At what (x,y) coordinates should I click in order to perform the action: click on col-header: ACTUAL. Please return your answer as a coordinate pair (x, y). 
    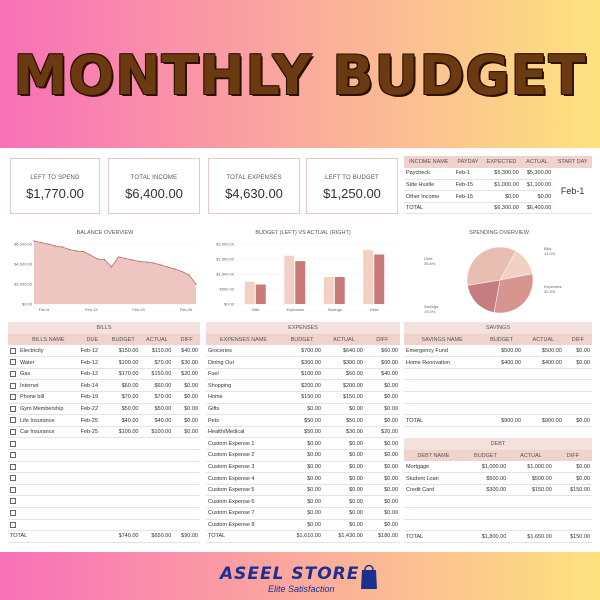
    Looking at the image, I should click on (531, 455).